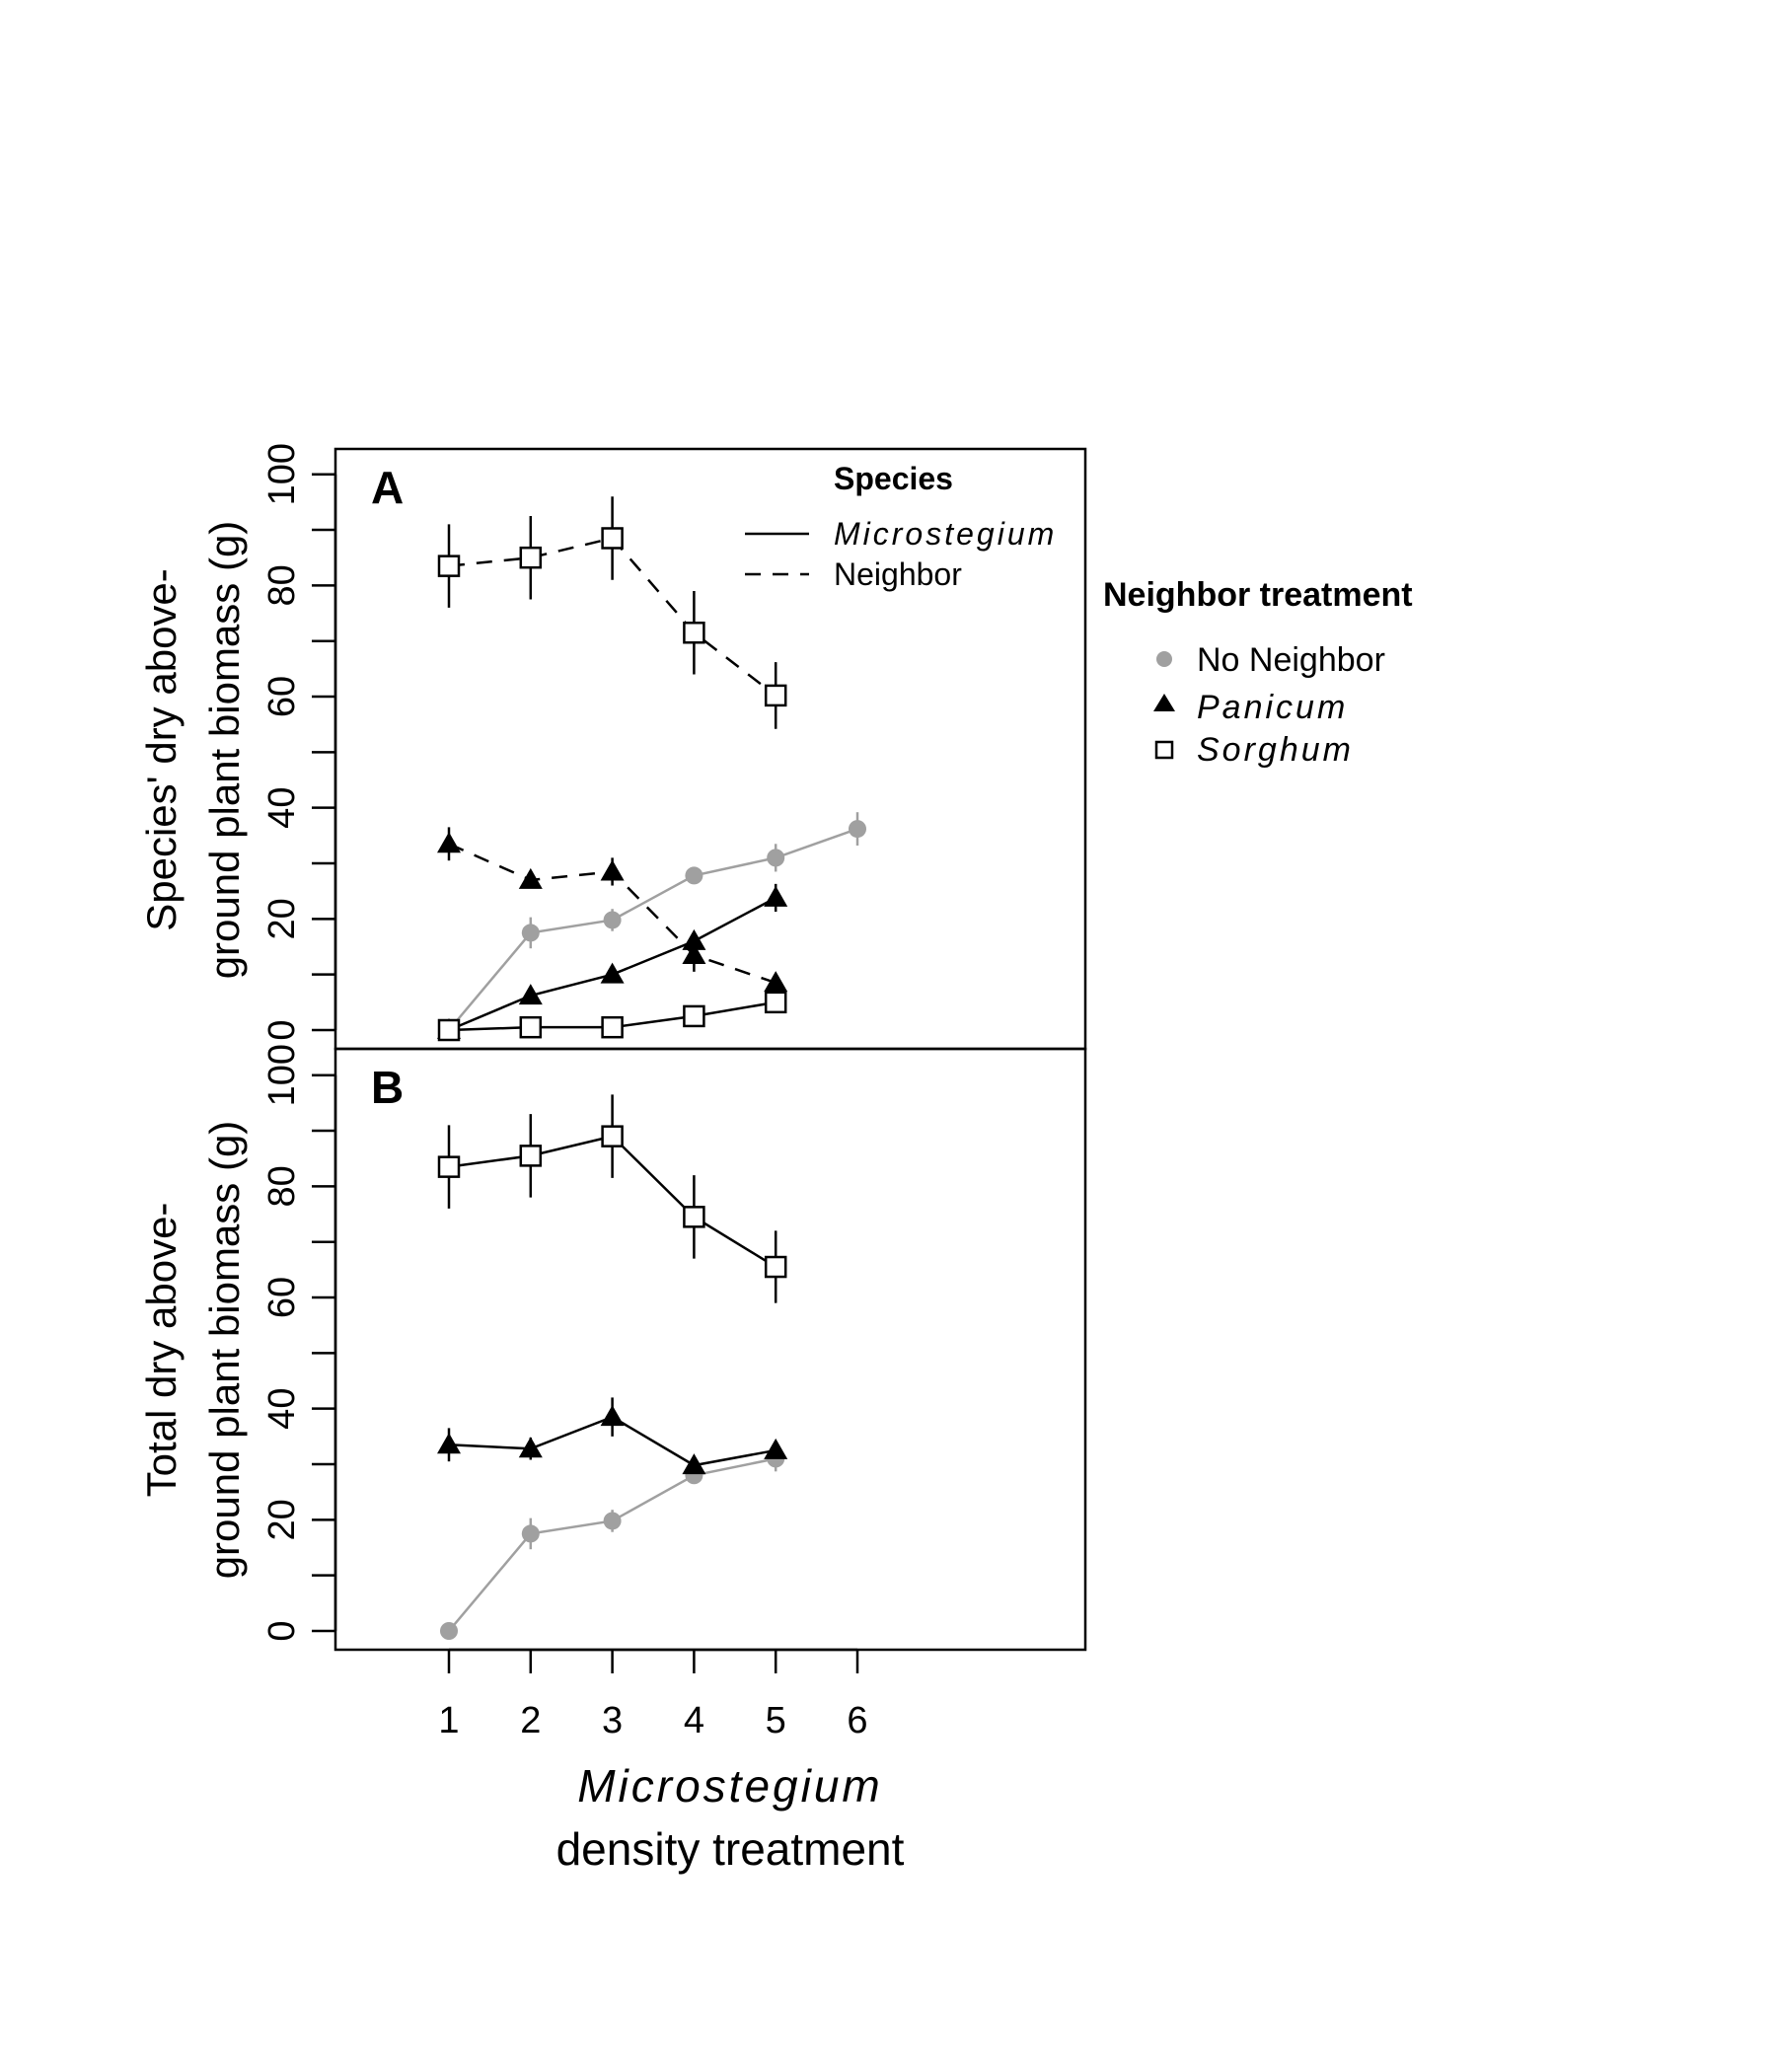 This screenshot has width=1776, height=2072. I want to click on legend-sorghum-label: Sorghum, so click(1276, 750).